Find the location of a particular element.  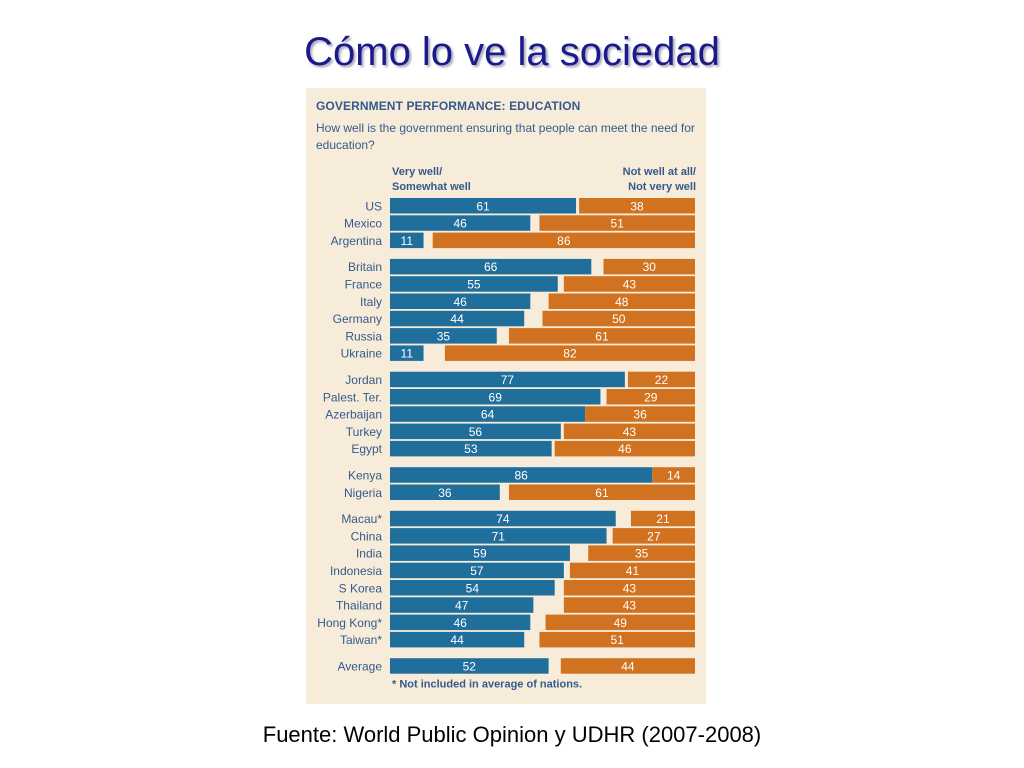

country-label: Macau* is located at coordinates (361, 519).